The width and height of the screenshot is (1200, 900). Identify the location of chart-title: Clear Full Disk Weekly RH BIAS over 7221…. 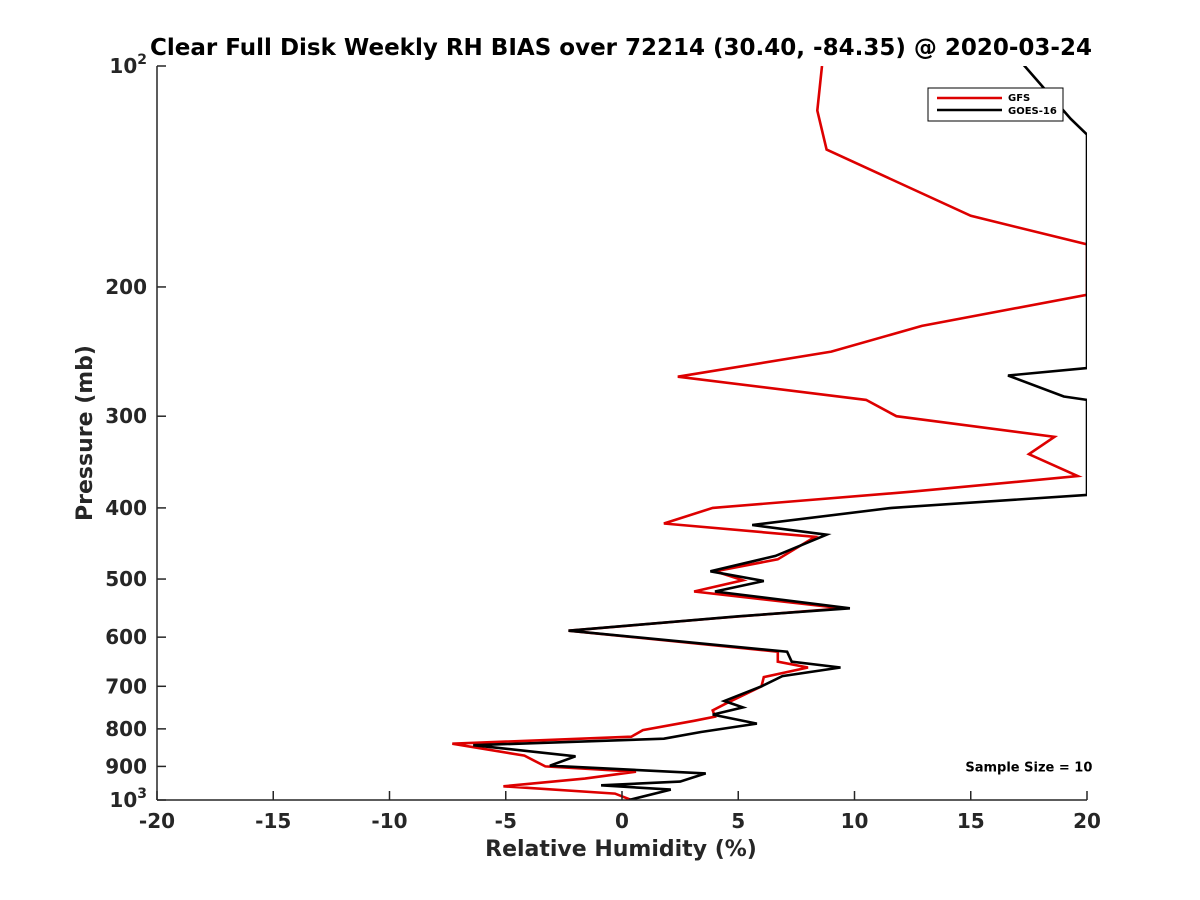
(621, 48).